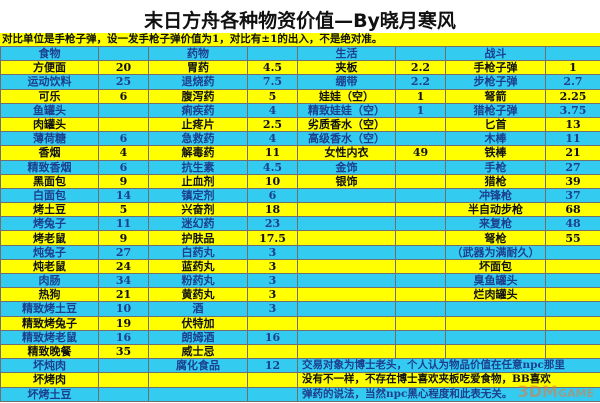  I want to click on combat-value-cell: 1, so click(572, 68).